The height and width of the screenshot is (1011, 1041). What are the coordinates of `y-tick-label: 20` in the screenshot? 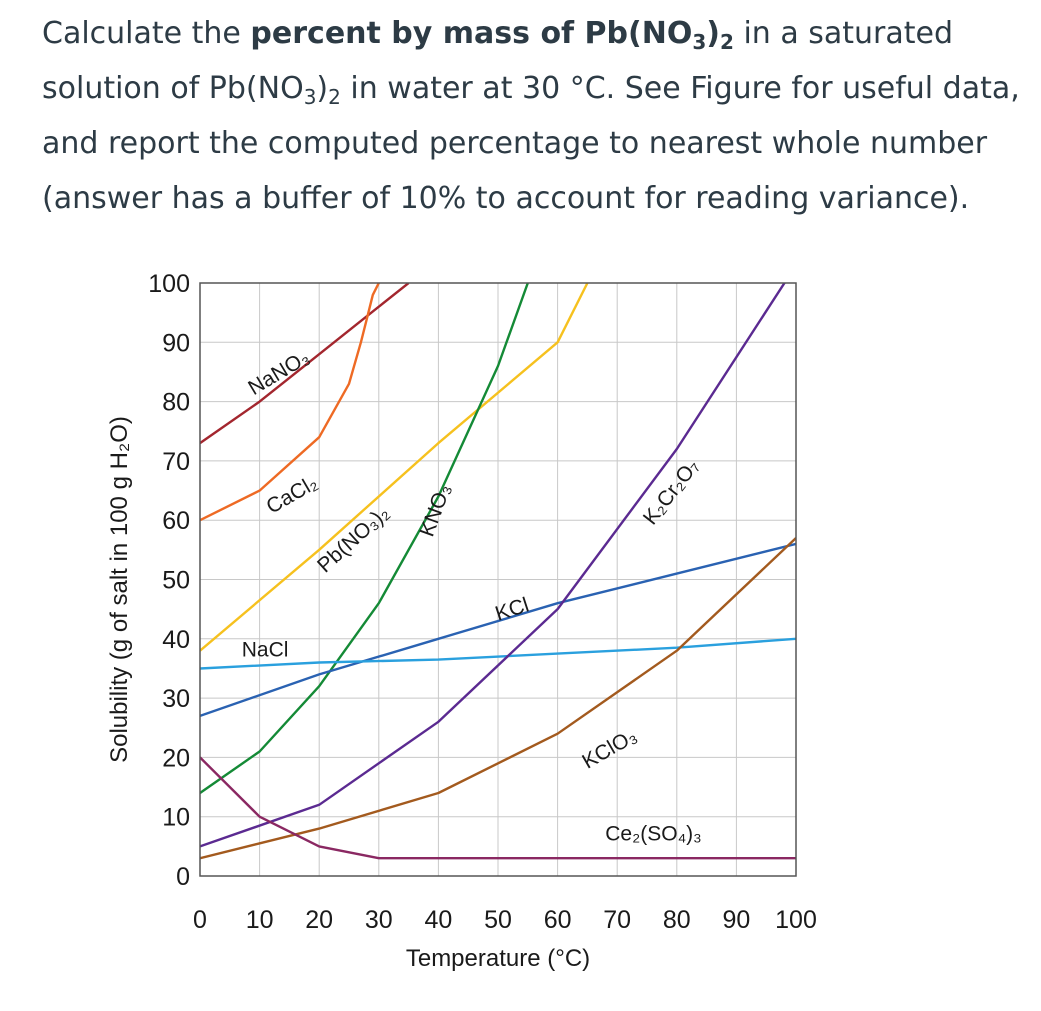 It's located at (176, 758).